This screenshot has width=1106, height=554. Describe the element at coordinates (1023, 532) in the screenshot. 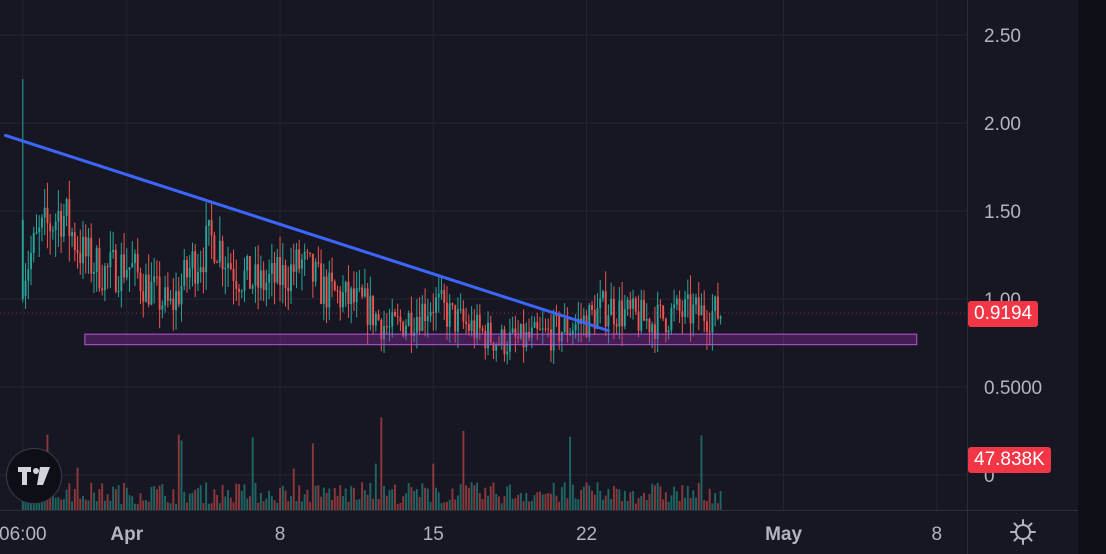

I see `gear-icon` at that location.